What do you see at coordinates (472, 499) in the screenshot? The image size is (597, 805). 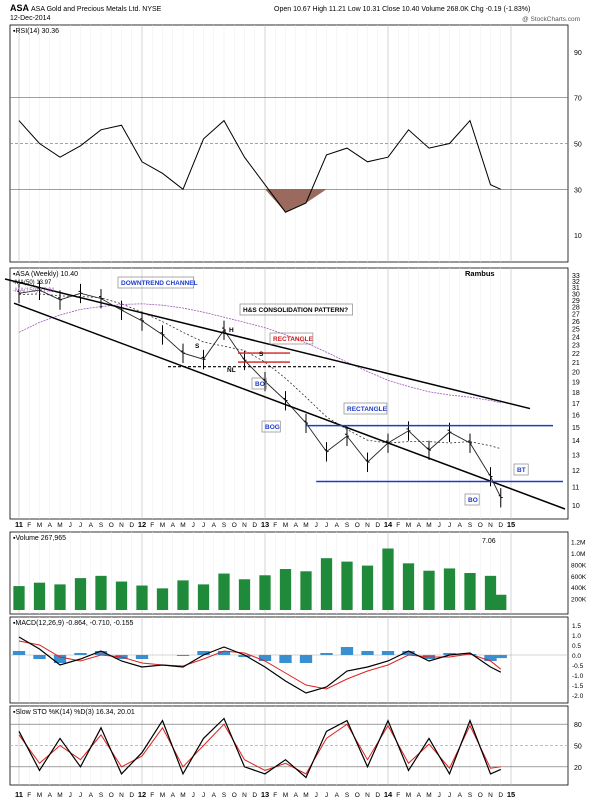 I see `annotation-bo-2014-box` at bounding box center [472, 499].